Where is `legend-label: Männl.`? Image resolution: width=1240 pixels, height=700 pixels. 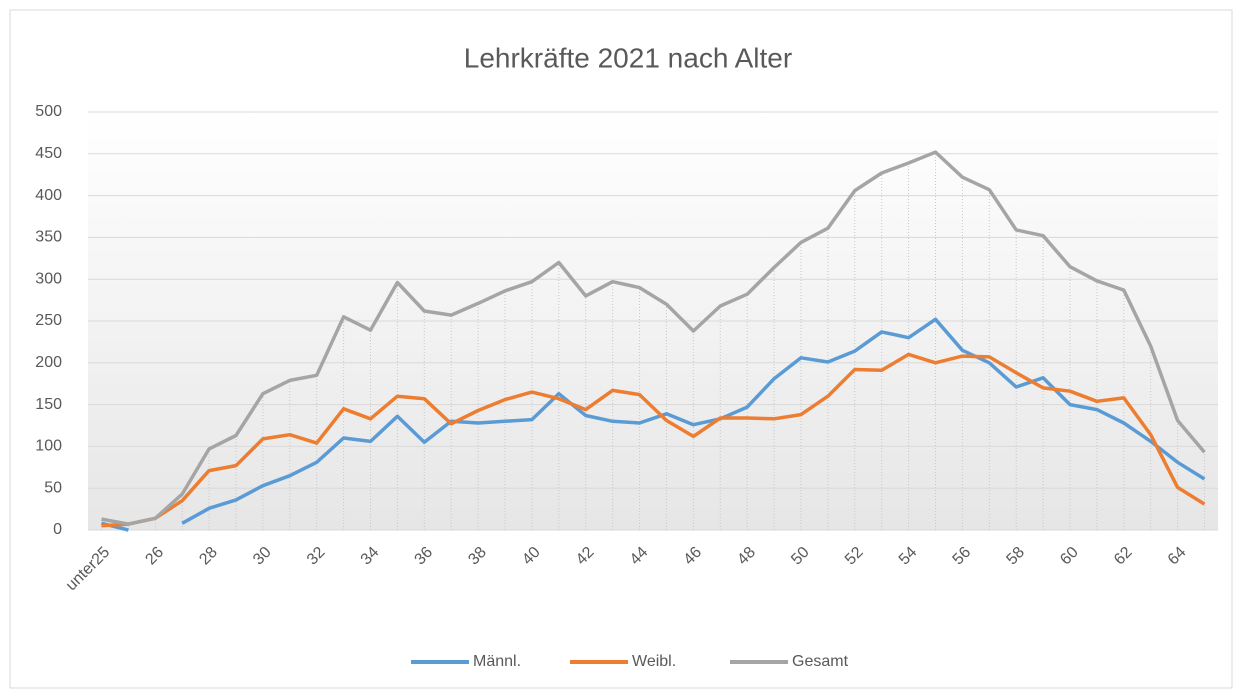 legend-label: Männl. is located at coordinates (497, 661).